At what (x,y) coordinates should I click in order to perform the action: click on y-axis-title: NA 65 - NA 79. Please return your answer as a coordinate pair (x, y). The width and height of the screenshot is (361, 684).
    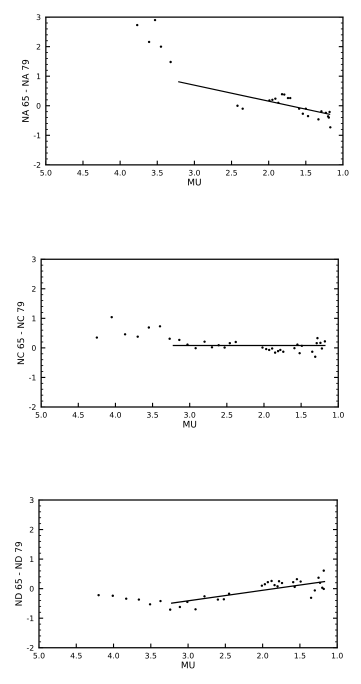
    Looking at the image, I should click on (25, 91).